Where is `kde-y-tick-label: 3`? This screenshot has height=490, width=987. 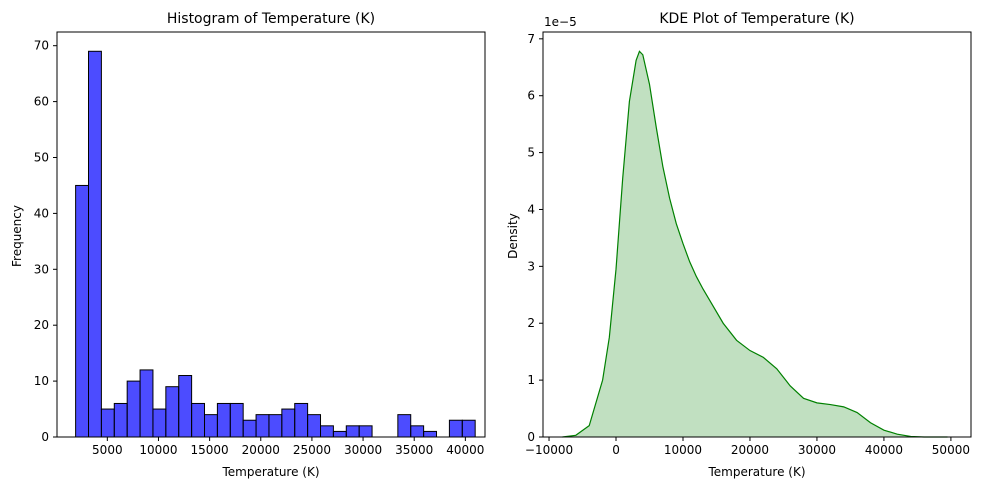
kde-y-tick-label: 3 is located at coordinates (531, 266).